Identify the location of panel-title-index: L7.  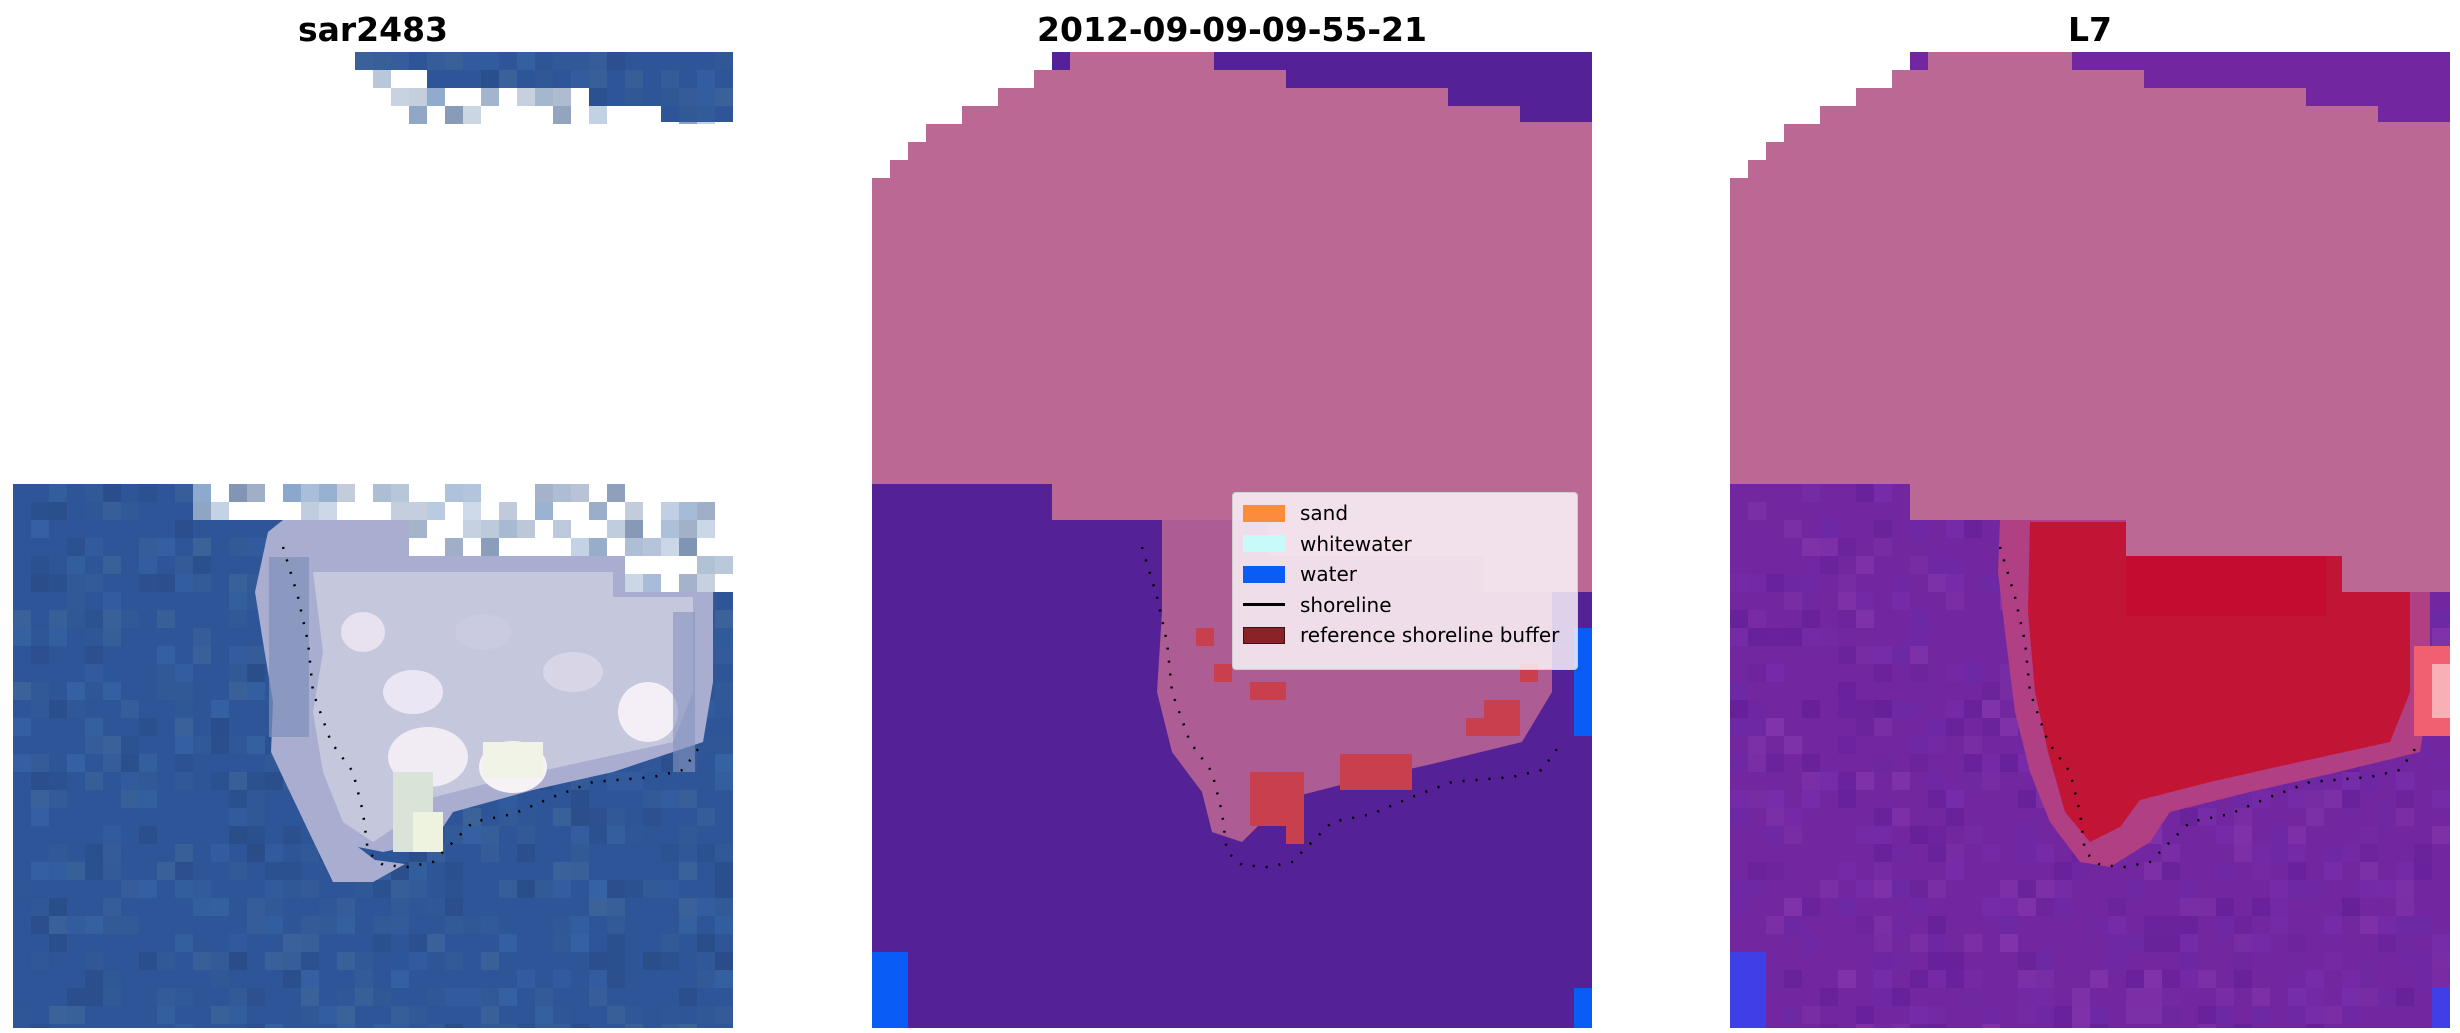
(2090, 29).